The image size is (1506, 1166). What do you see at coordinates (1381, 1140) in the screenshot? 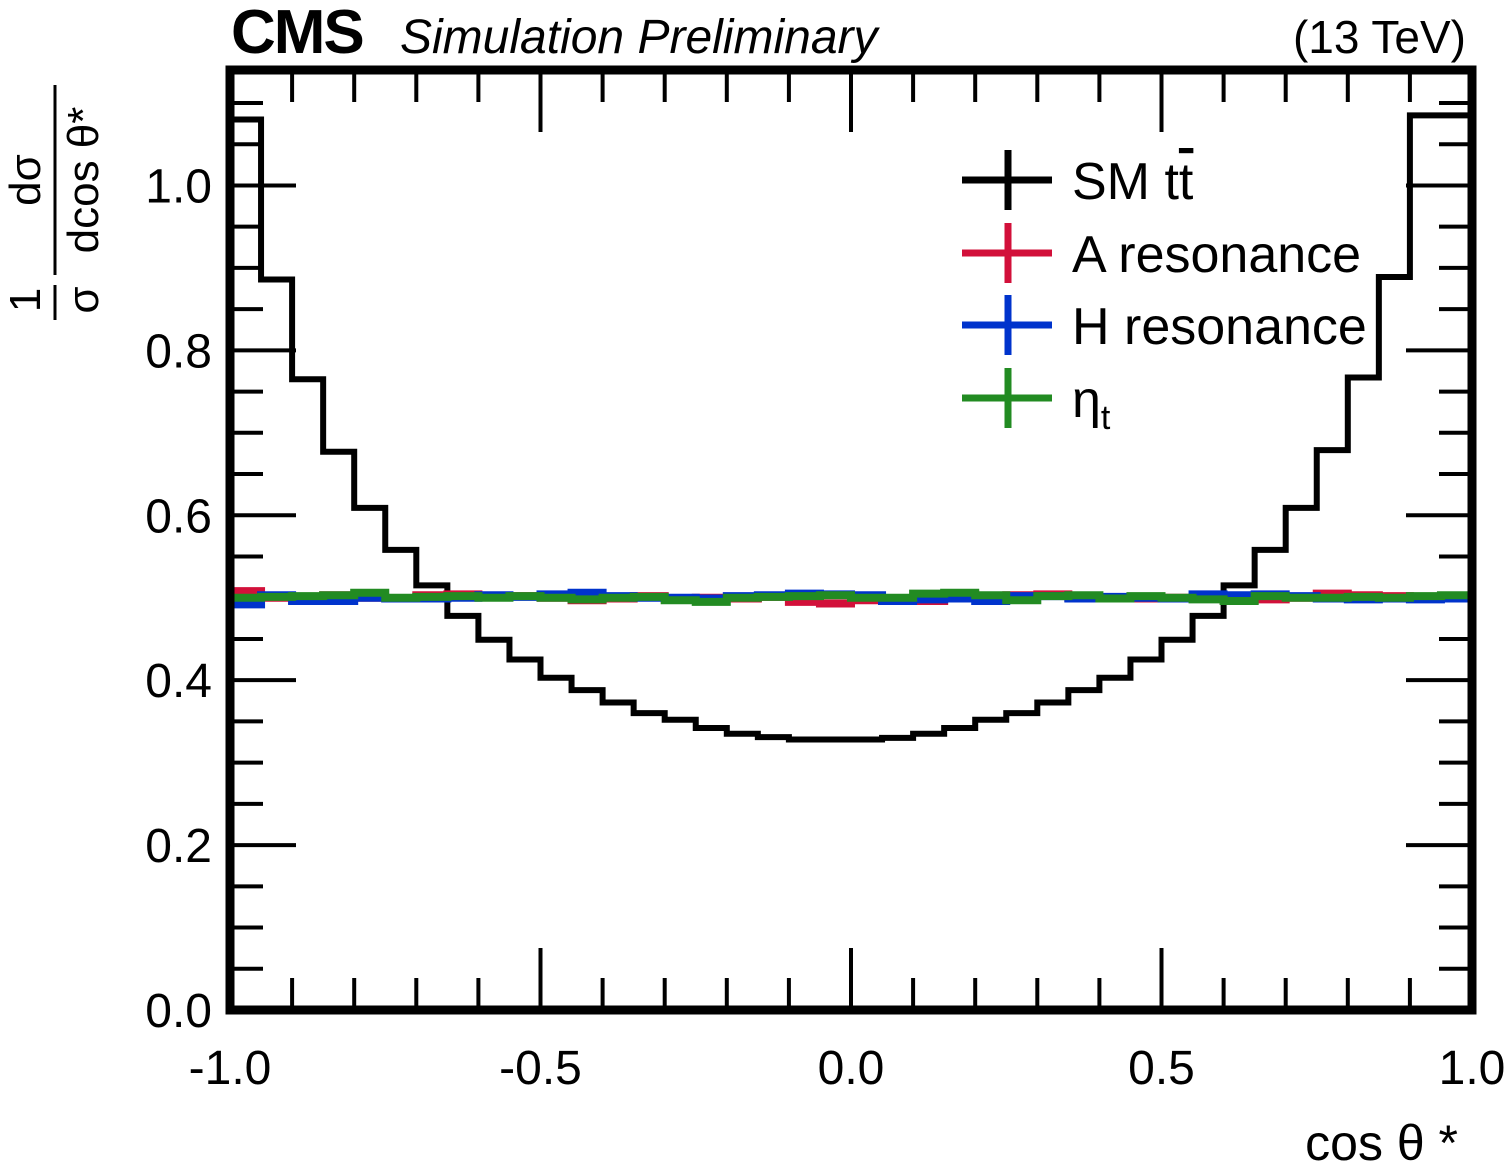
I see `x-axis-label: cos θ *` at bounding box center [1381, 1140].